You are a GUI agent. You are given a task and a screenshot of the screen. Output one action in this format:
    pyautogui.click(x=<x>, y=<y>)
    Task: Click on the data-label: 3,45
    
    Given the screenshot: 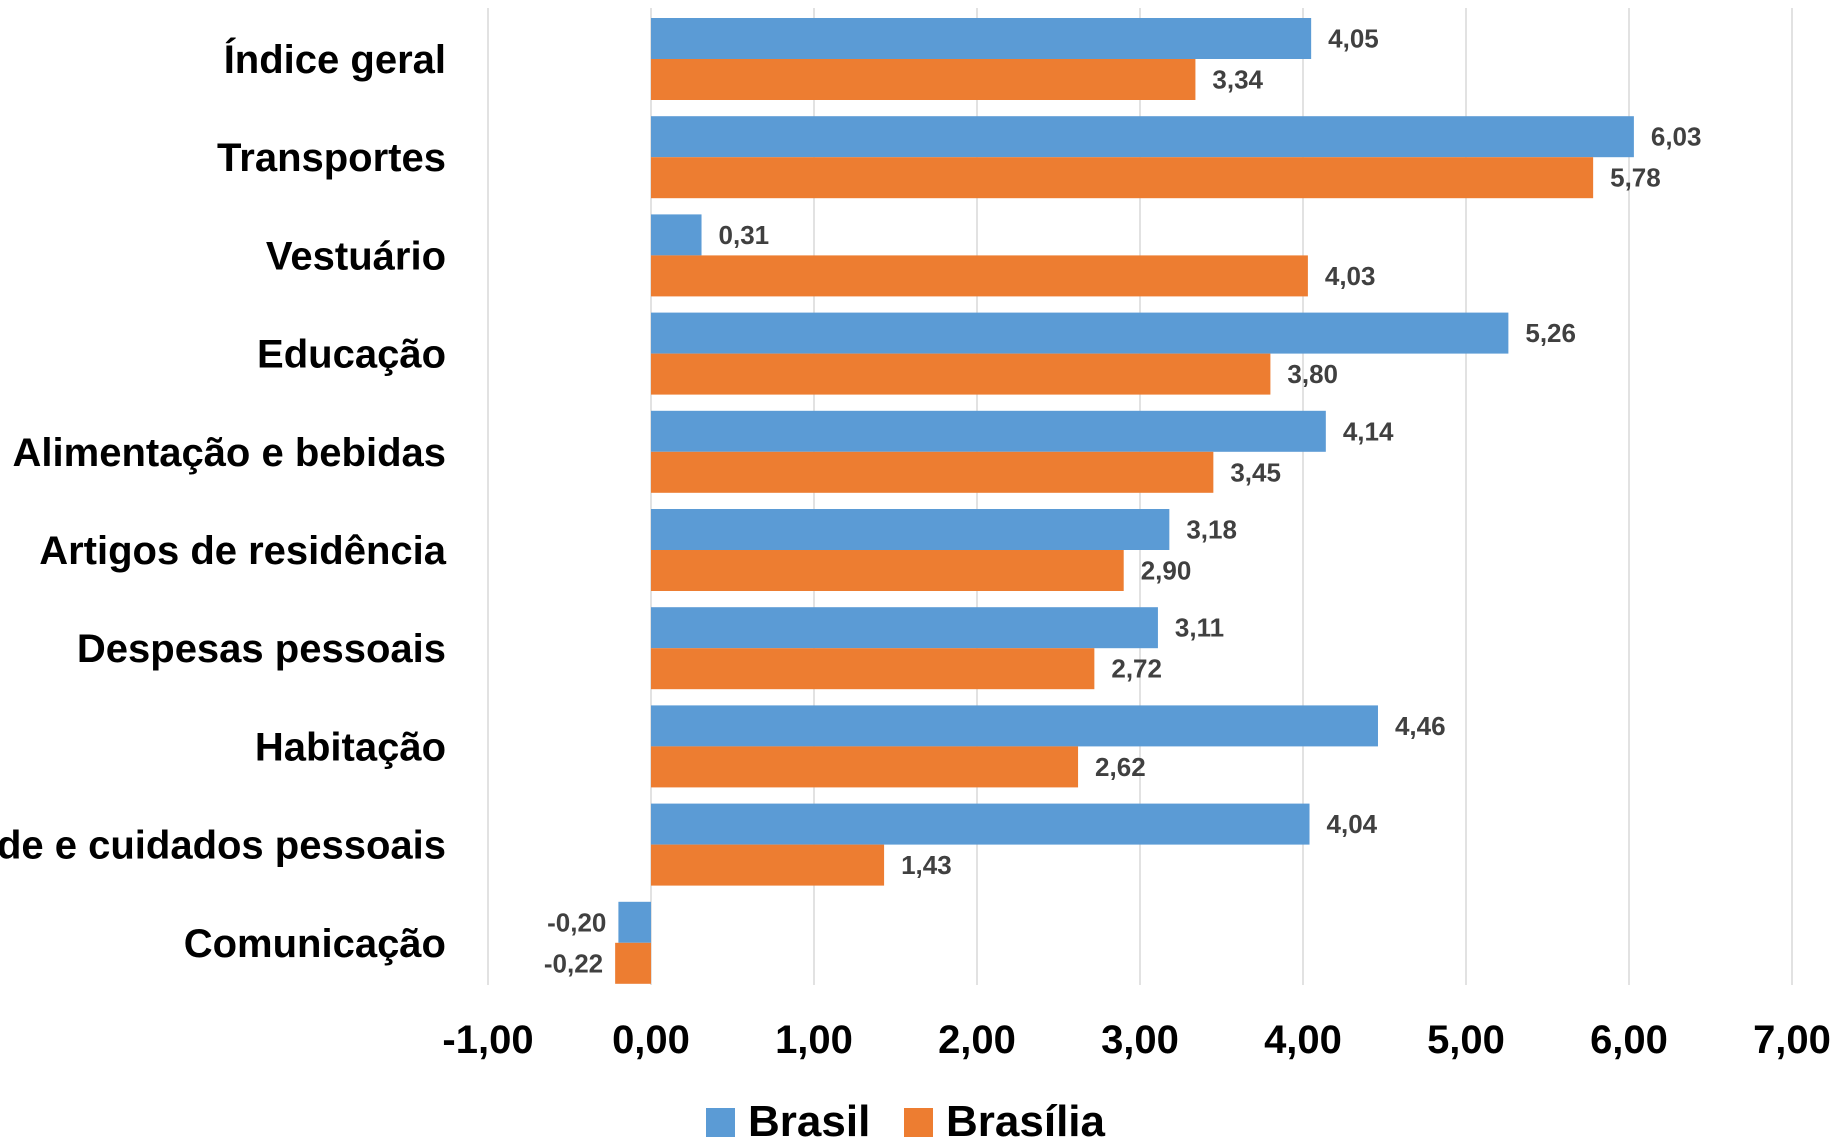 What is the action you would take?
    pyautogui.click(x=1255, y=472)
    